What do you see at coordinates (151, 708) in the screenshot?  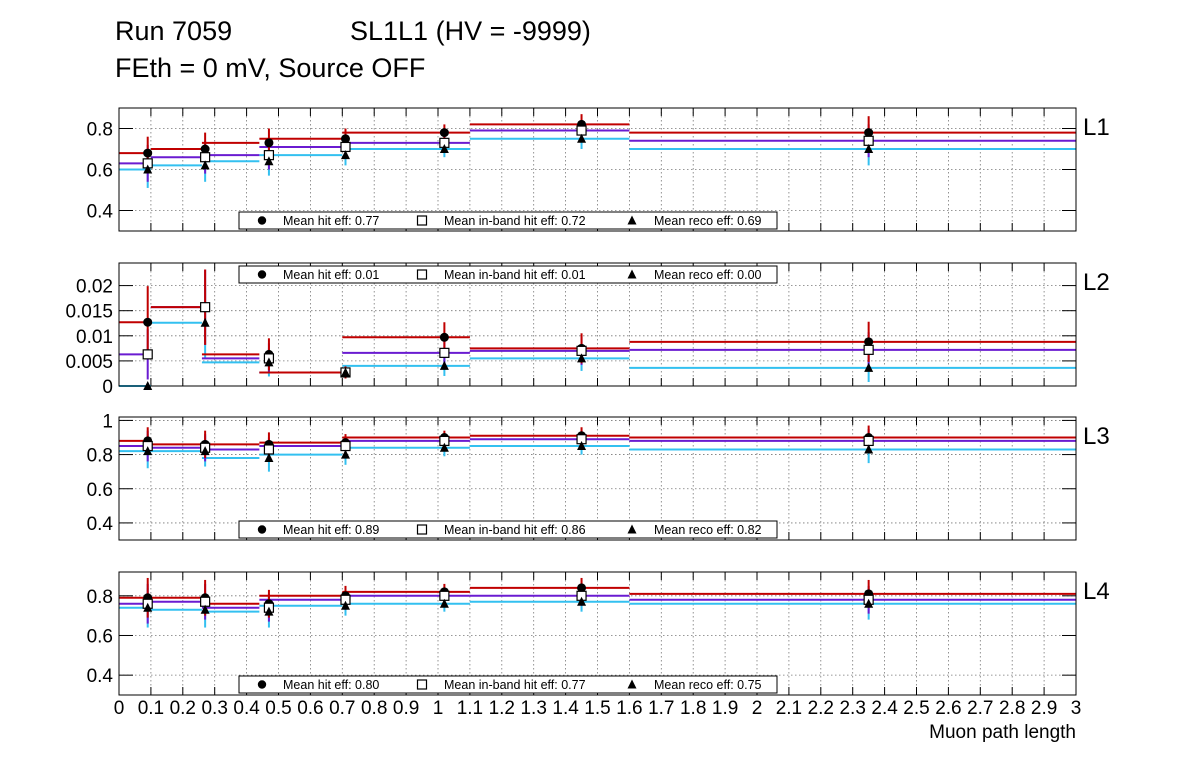 I see `x-tick-label: 0.1` at bounding box center [151, 708].